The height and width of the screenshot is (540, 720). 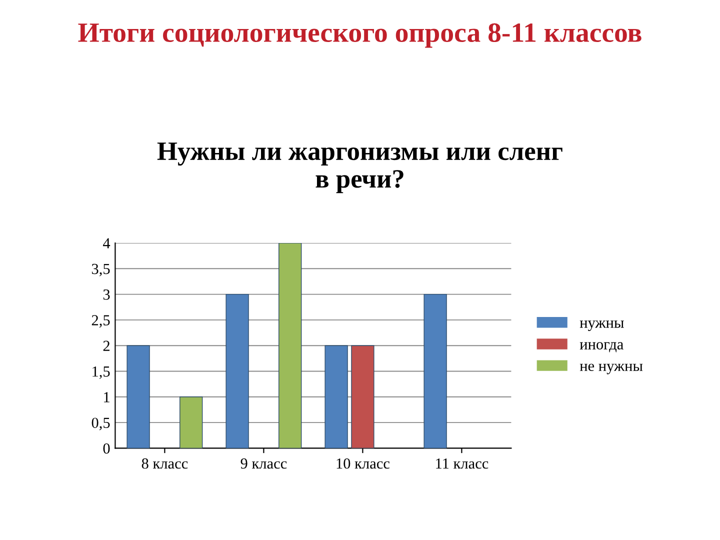 I want to click on legend-label: иногда, so click(x=602, y=347).